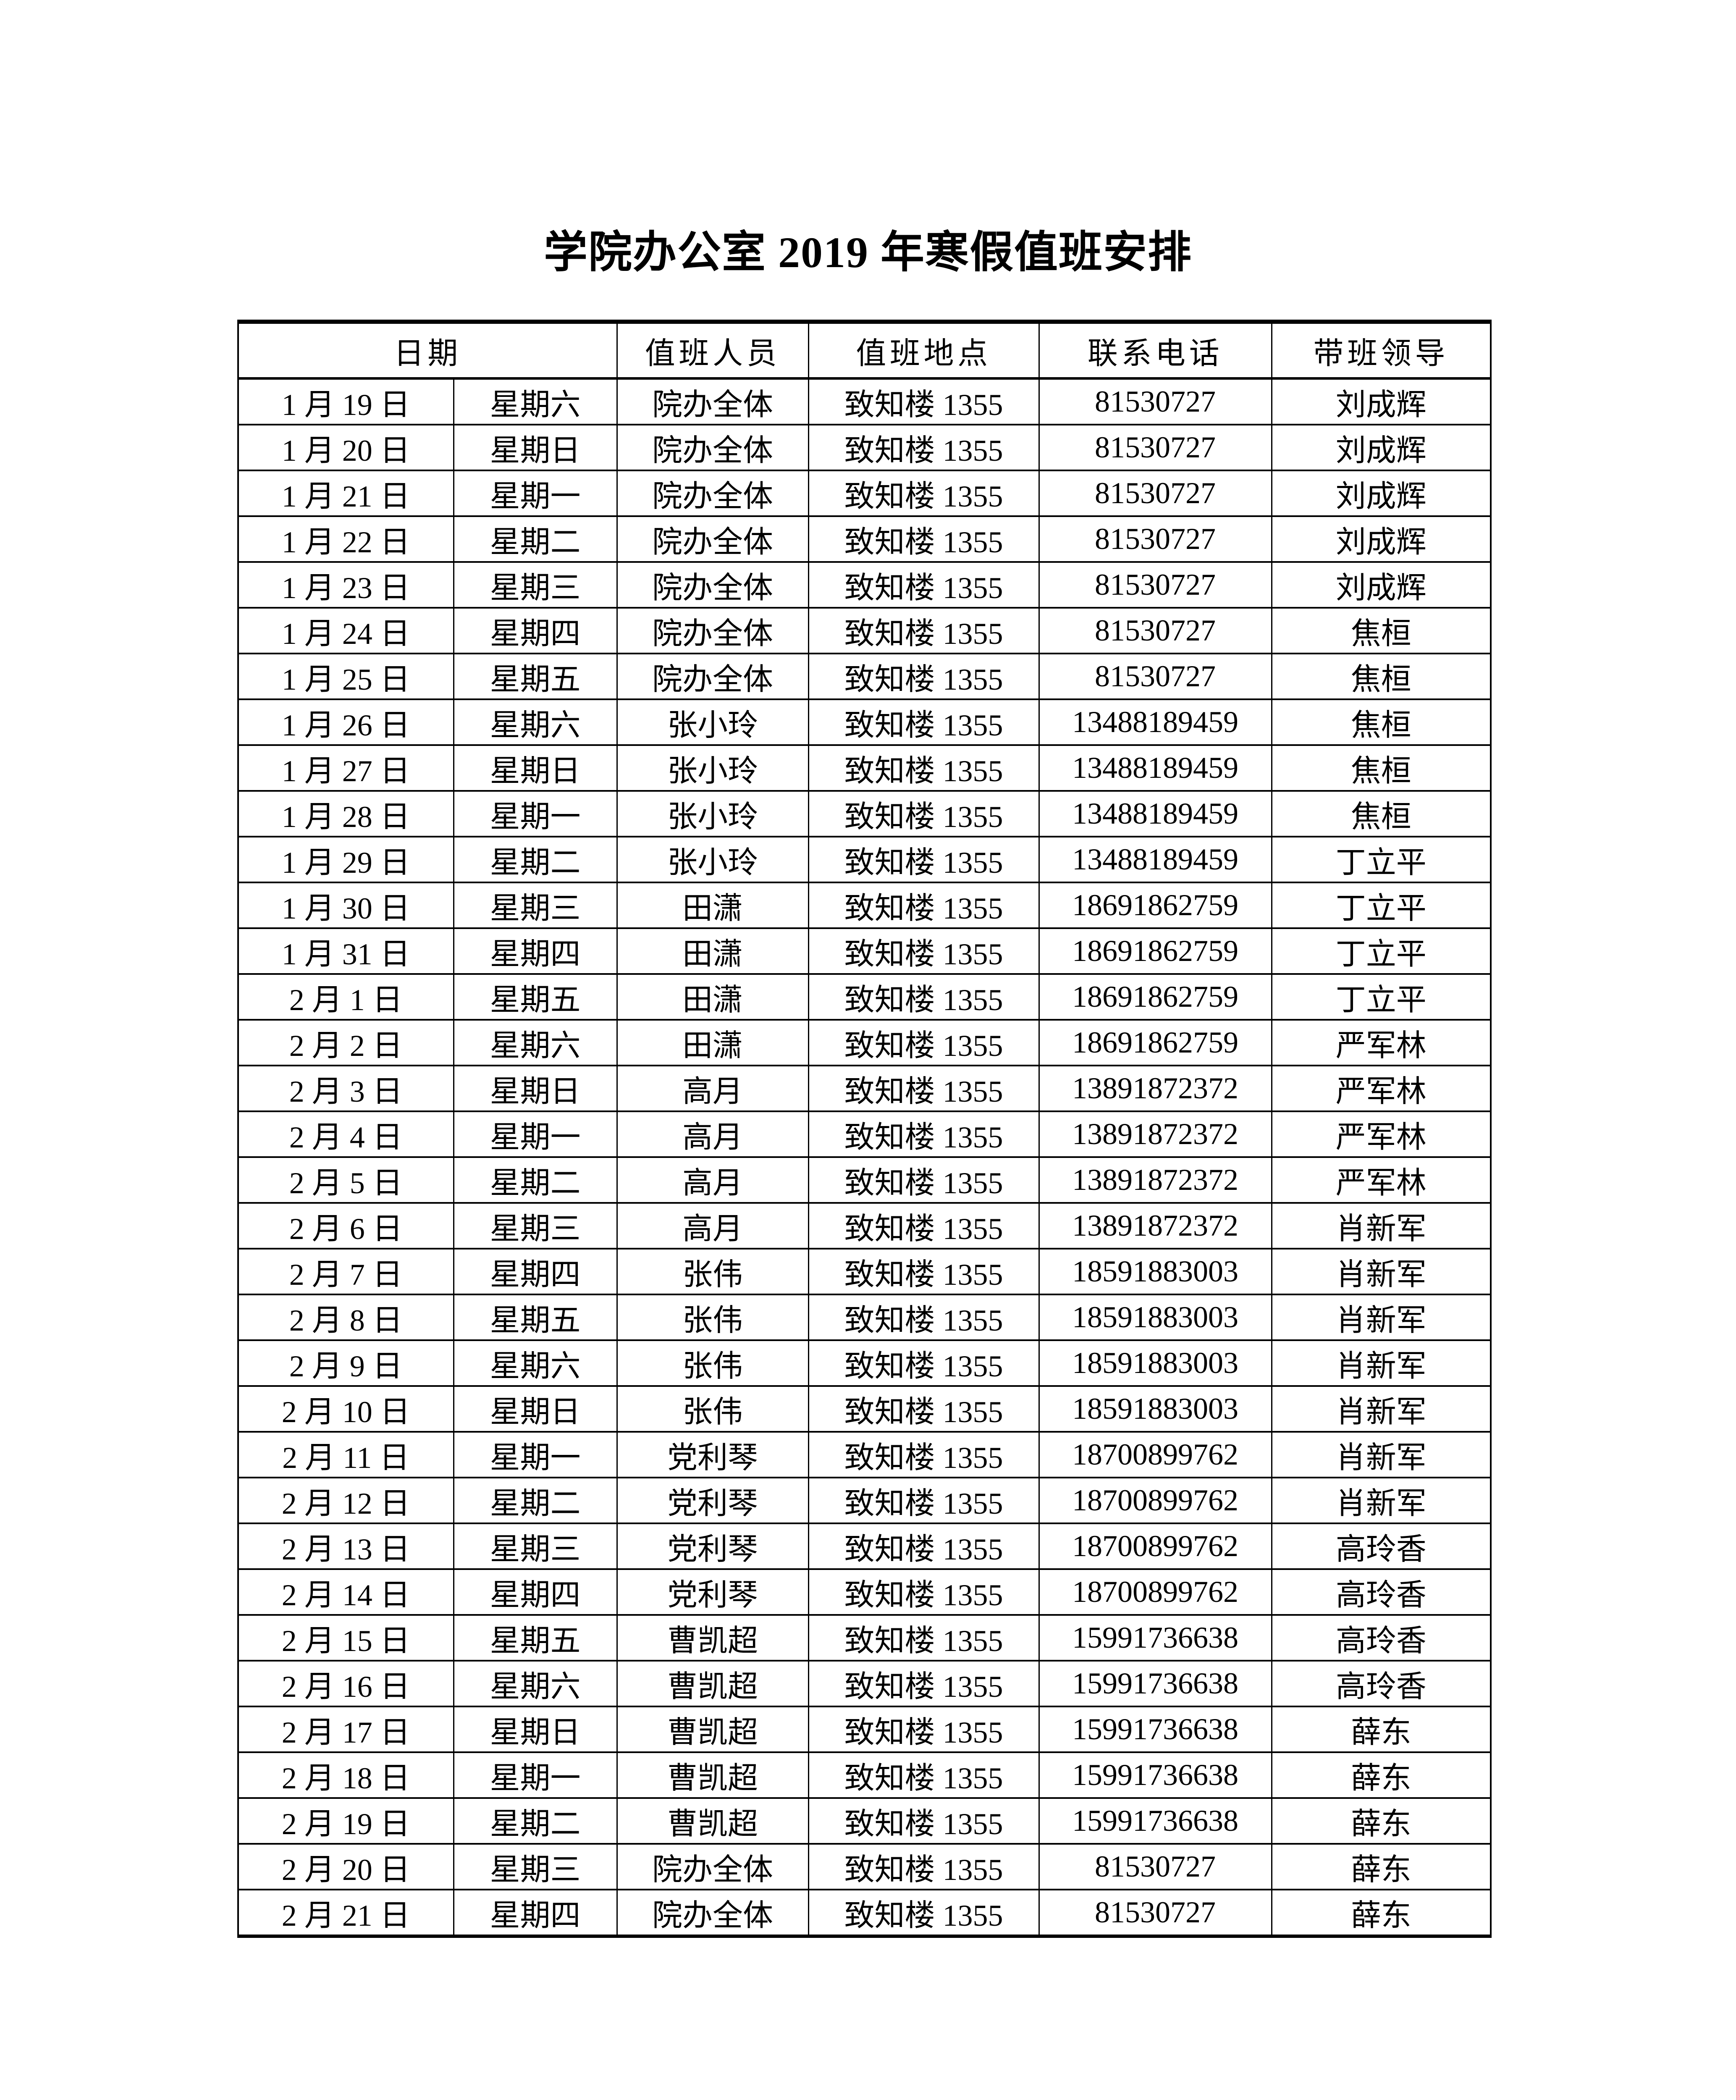 This screenshot has width=1736, height=2100. What do you see at coordinates (345, 493) in the screenshot?
I see `cell-date: 1 月 21 日` at bounding box center [345, 493].